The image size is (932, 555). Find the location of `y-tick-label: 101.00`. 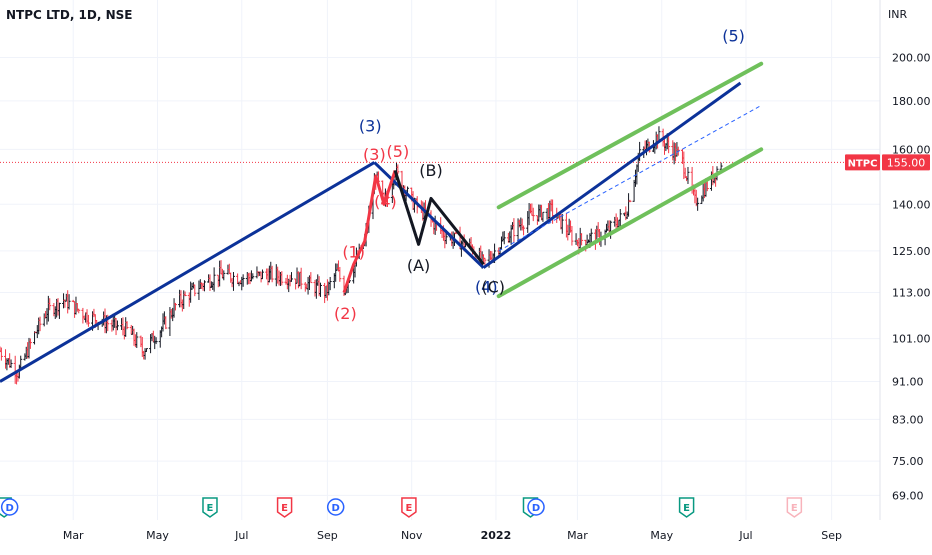

y-tick-label: 101.00 is located at coordinates (911, 339).